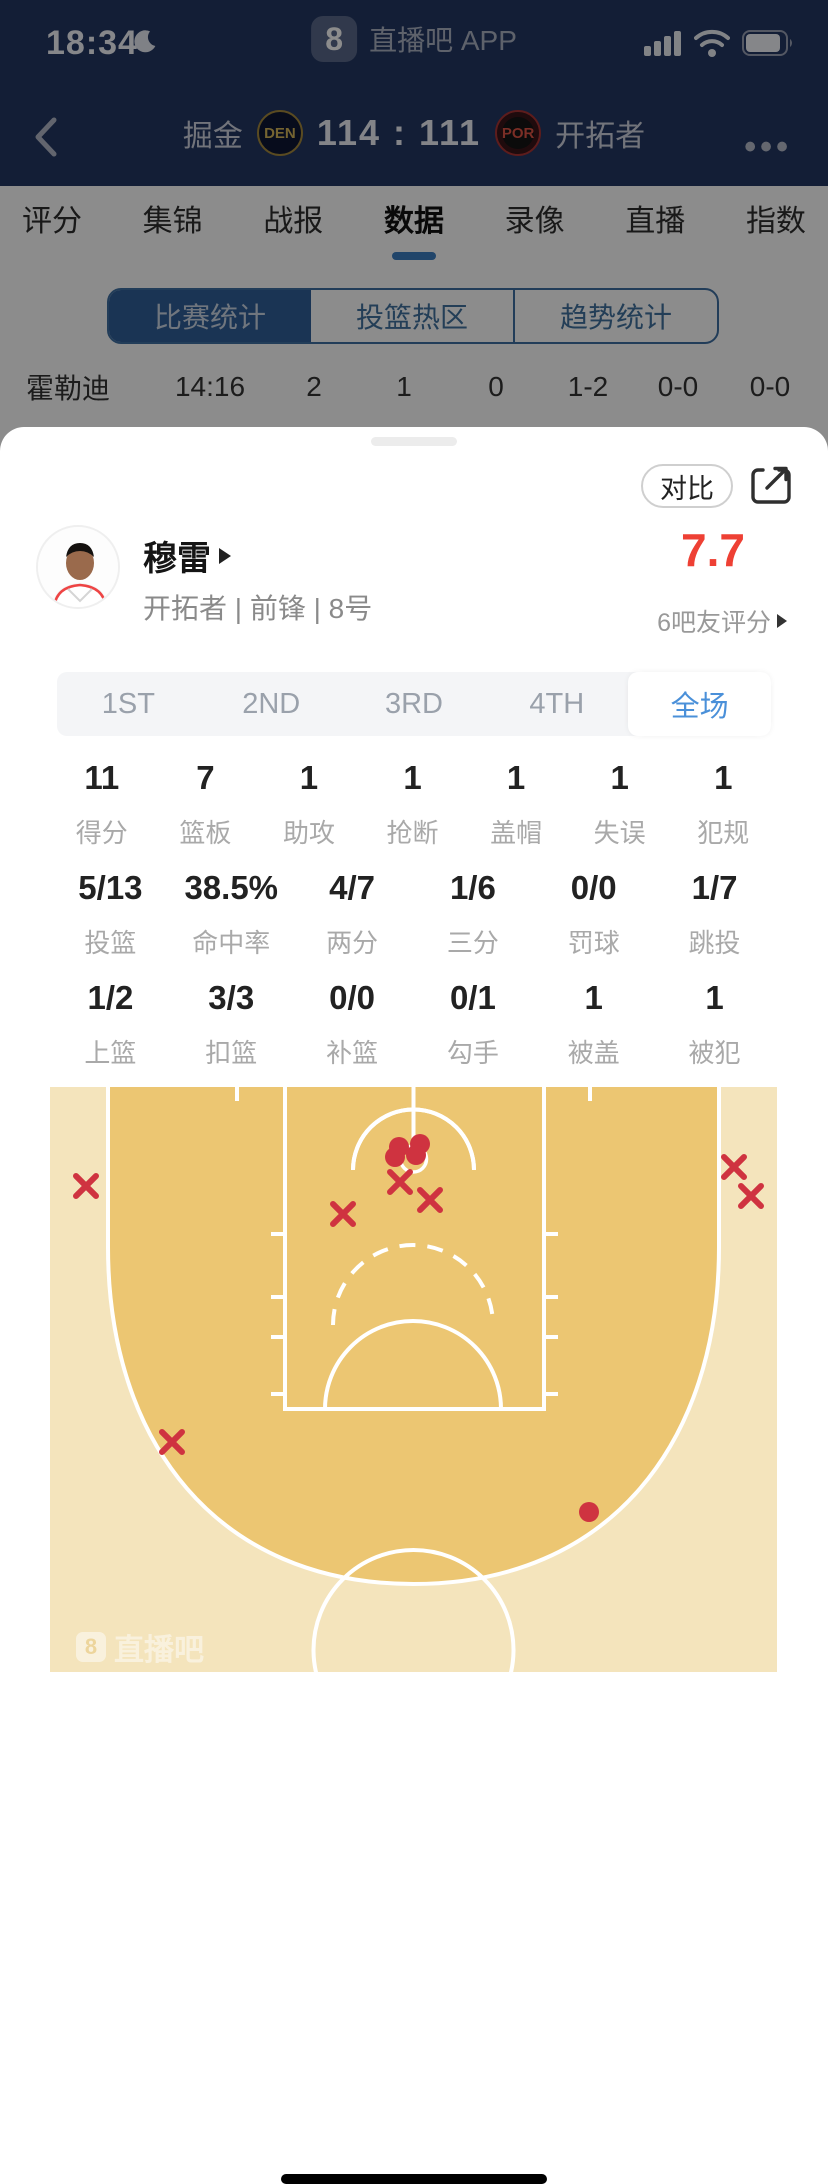 Image resolution: width=828 pixels, height=2184 pixels. I want to click on player-stats-table-row: 霍勒迪 14:16 2 1 0 1-2 0-0 0-0, so click(414, 387).